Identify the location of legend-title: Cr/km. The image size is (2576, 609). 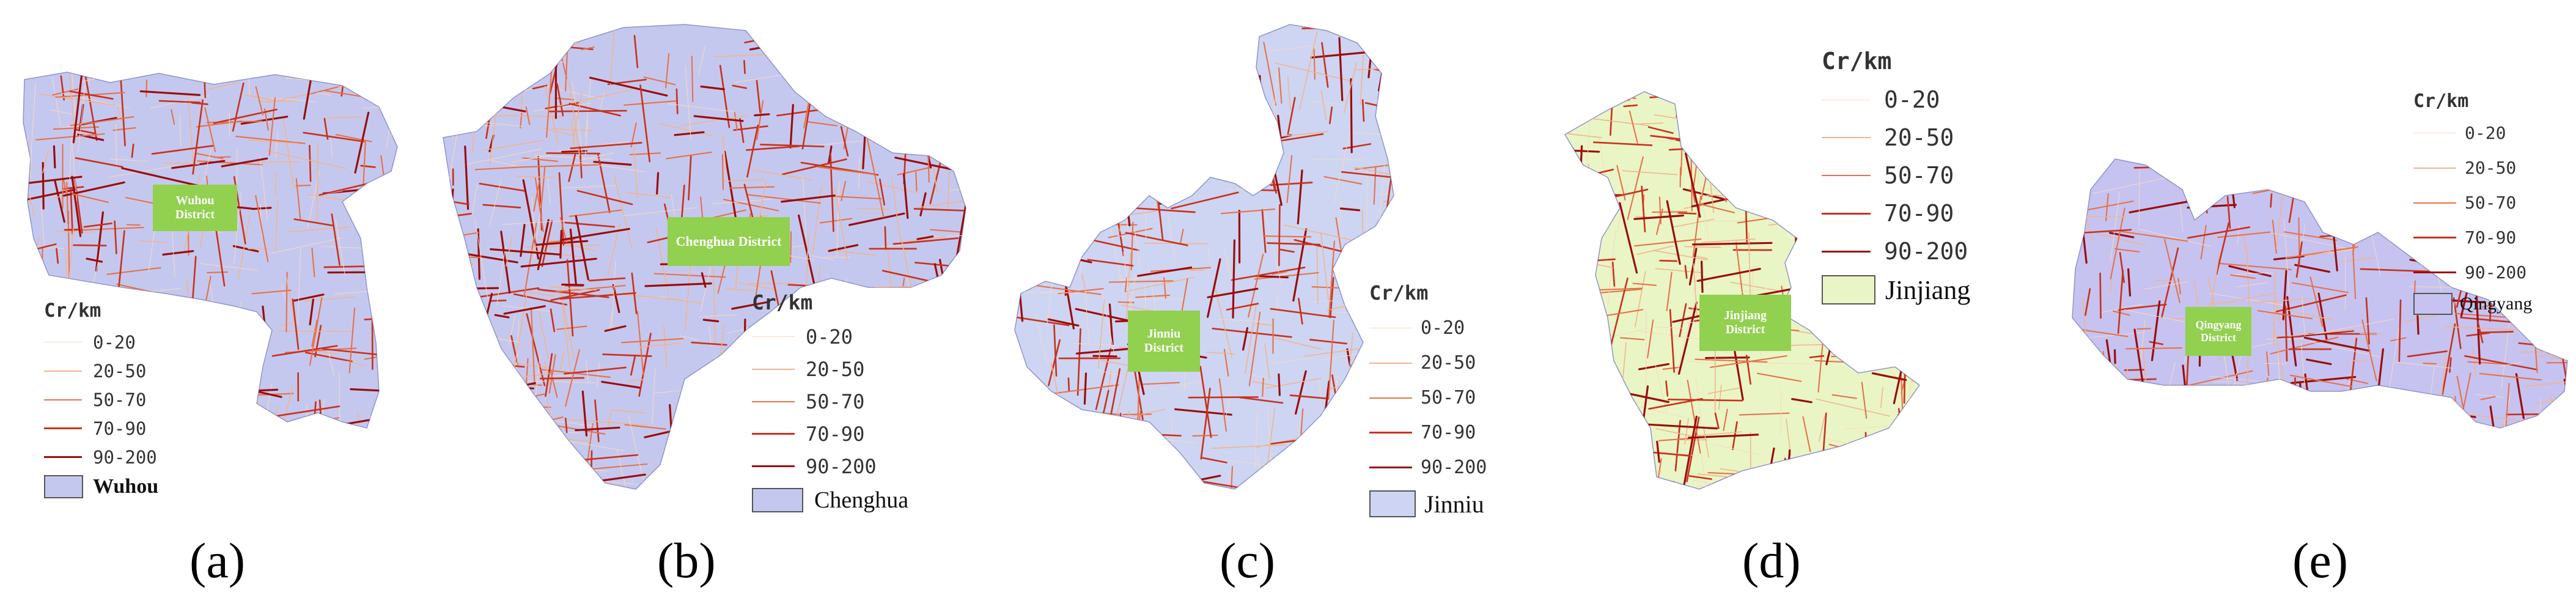
(782, 302).